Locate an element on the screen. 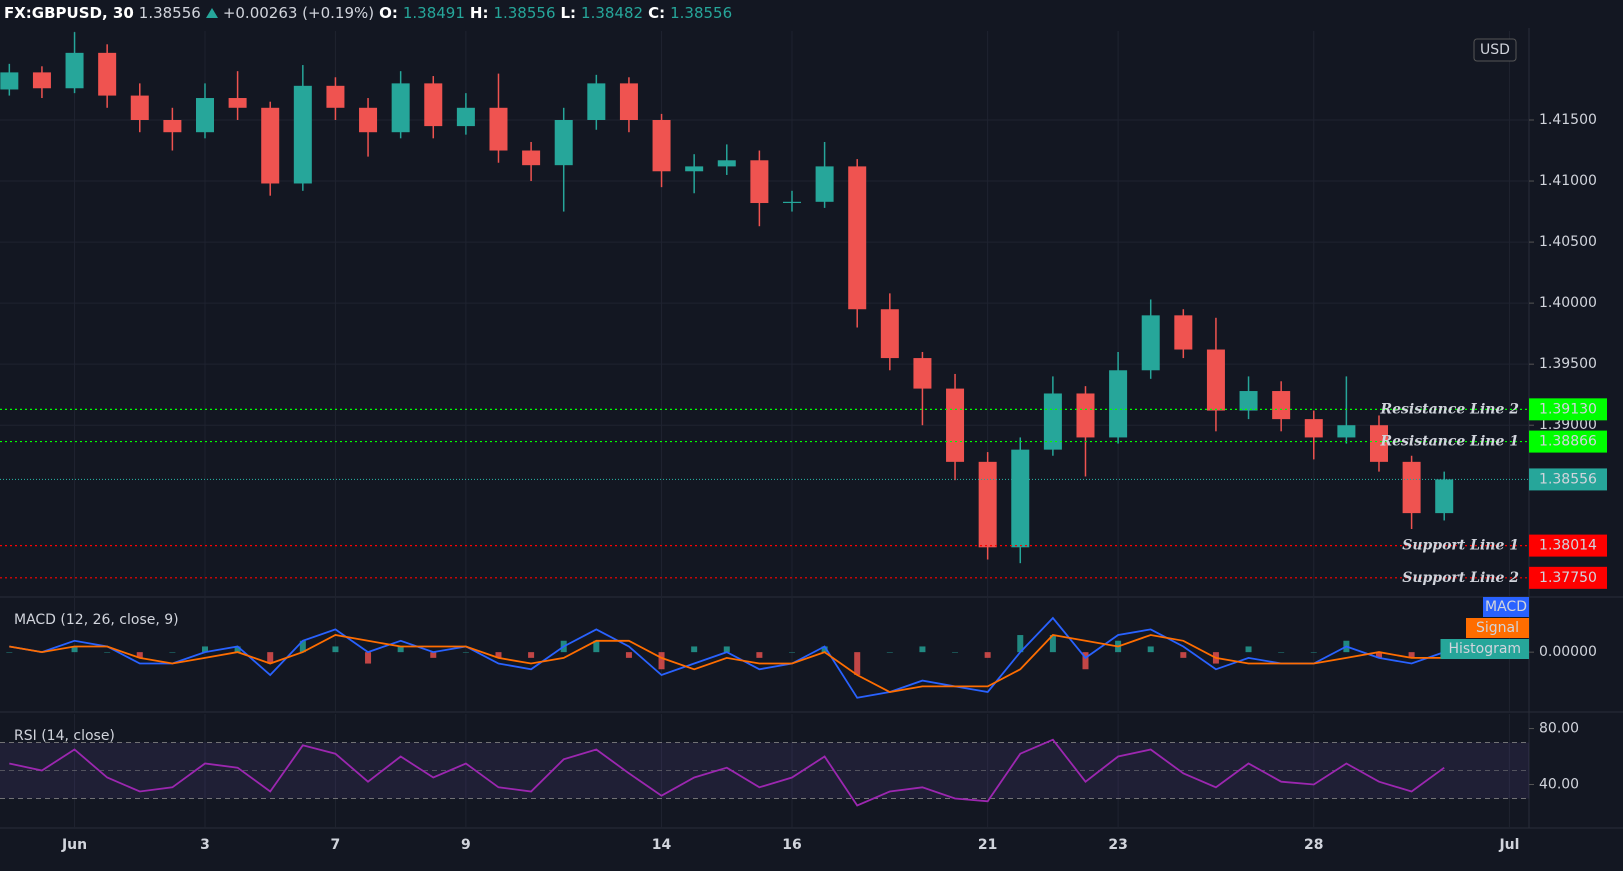 This screenshot has width=1623, height=871. legend-label: MACD is located at coordinates (1506, 607).